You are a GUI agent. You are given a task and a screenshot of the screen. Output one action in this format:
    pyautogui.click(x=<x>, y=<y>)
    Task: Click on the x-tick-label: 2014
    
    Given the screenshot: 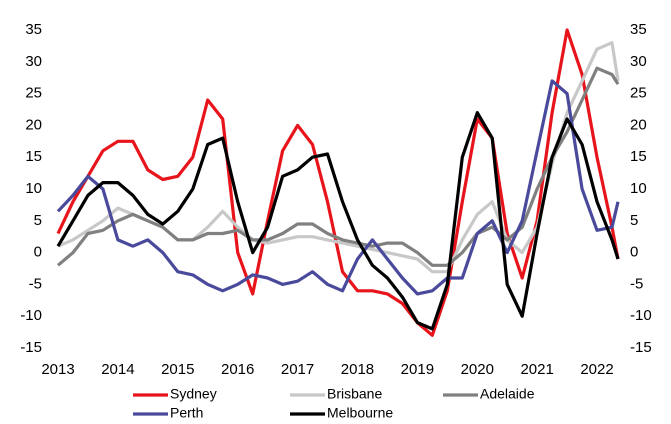 What is the action you would take?
    pyautogui.click(x=117, y=369)
    